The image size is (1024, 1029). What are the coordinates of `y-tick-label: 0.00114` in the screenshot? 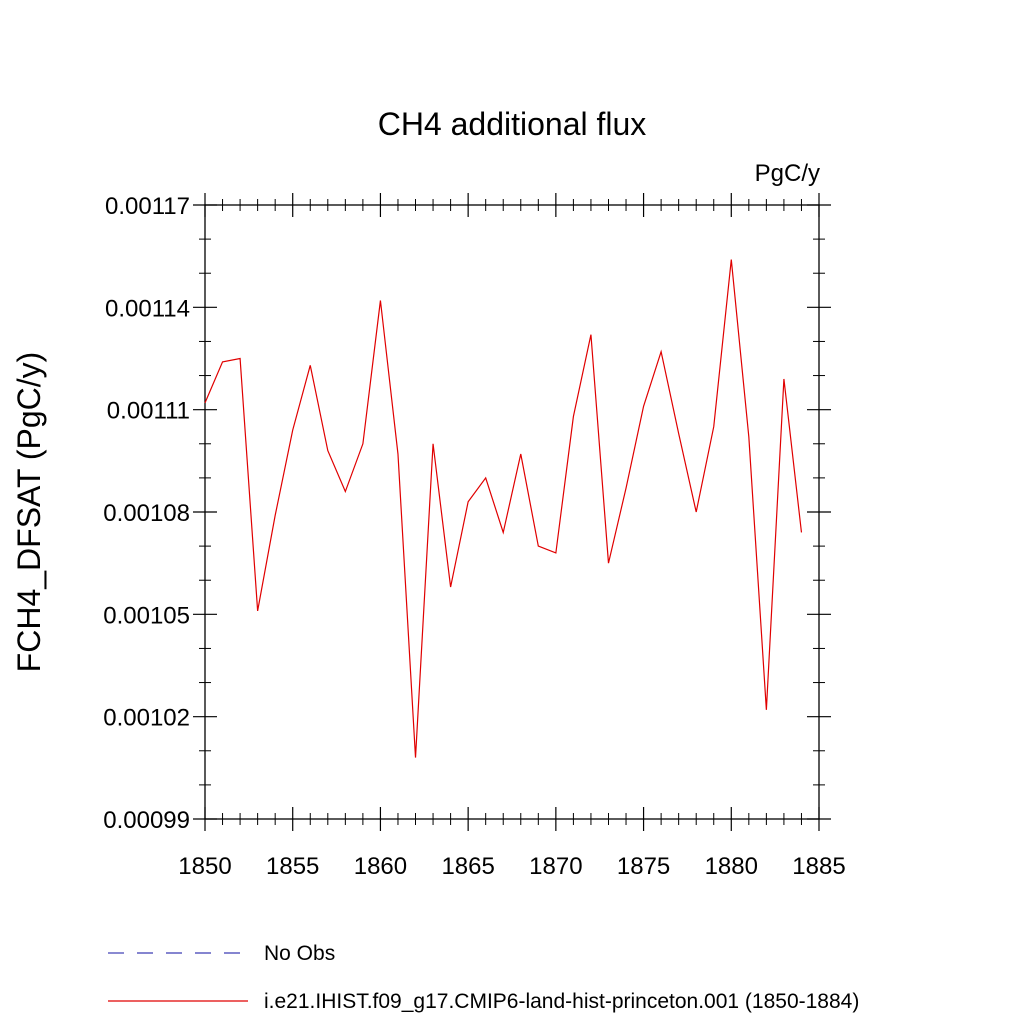 It's located at (147, 308).